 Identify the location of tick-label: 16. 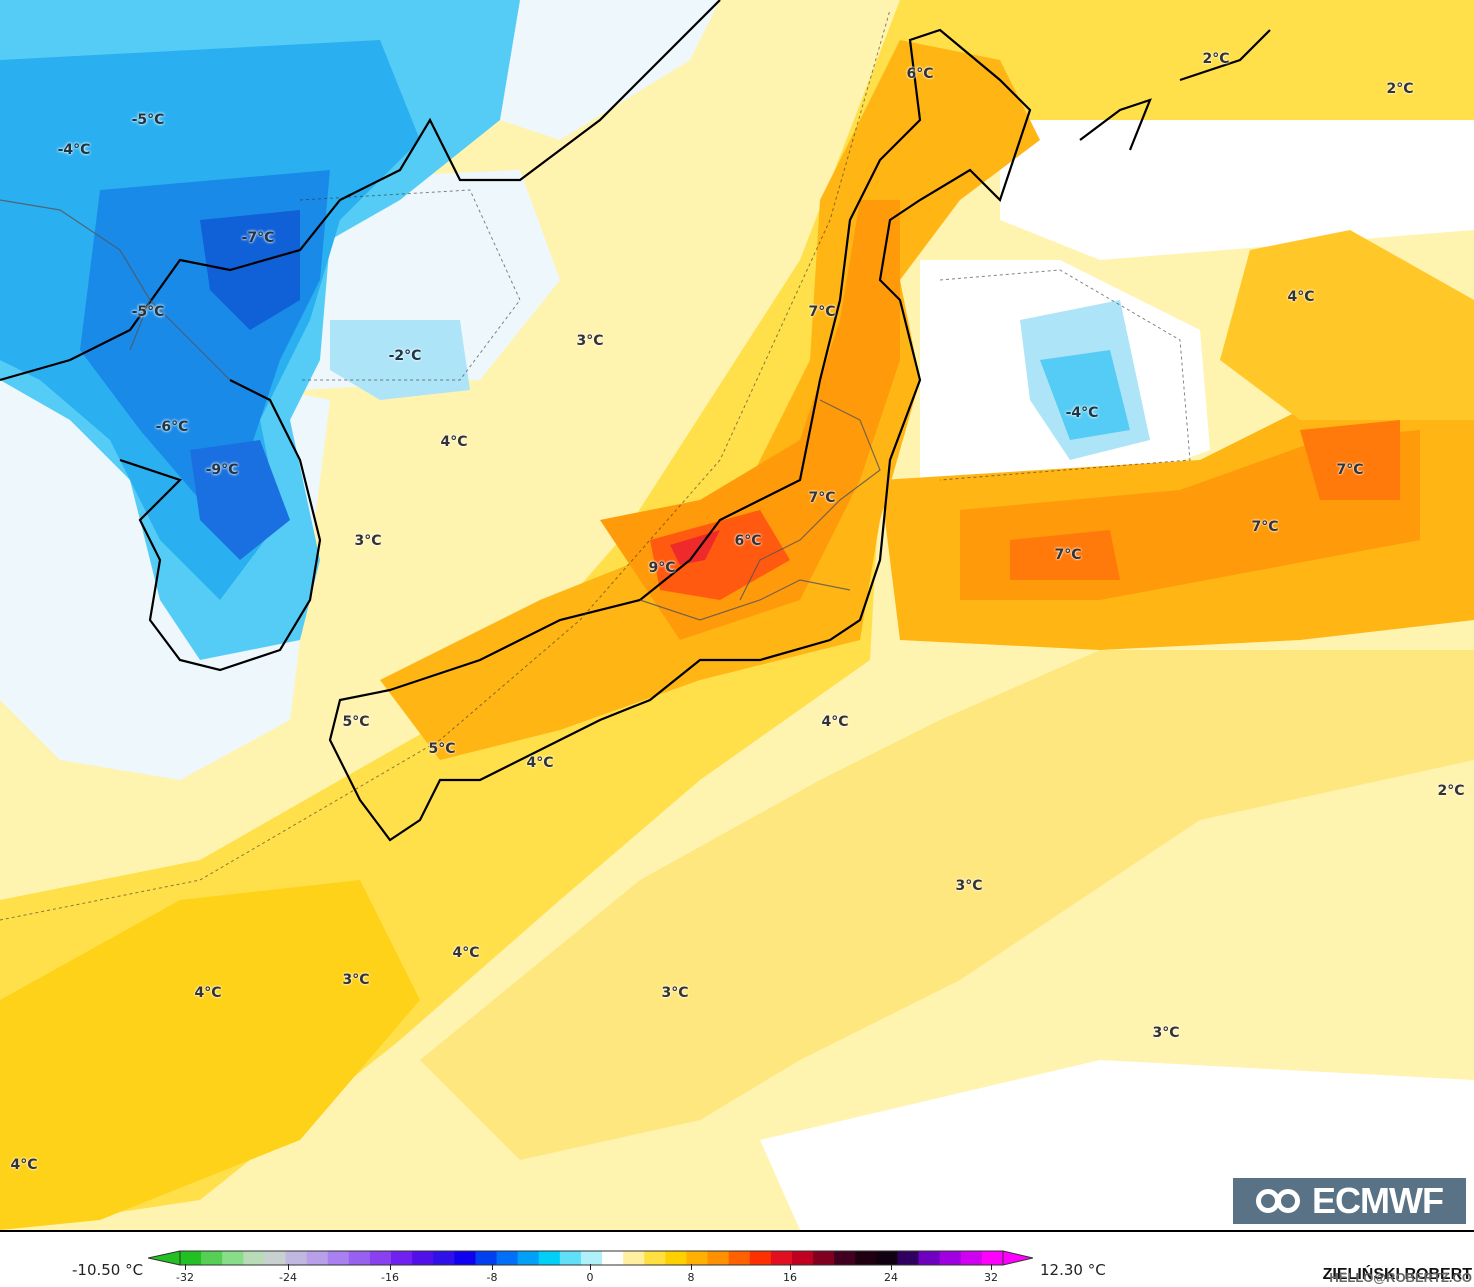
(790, 1277).